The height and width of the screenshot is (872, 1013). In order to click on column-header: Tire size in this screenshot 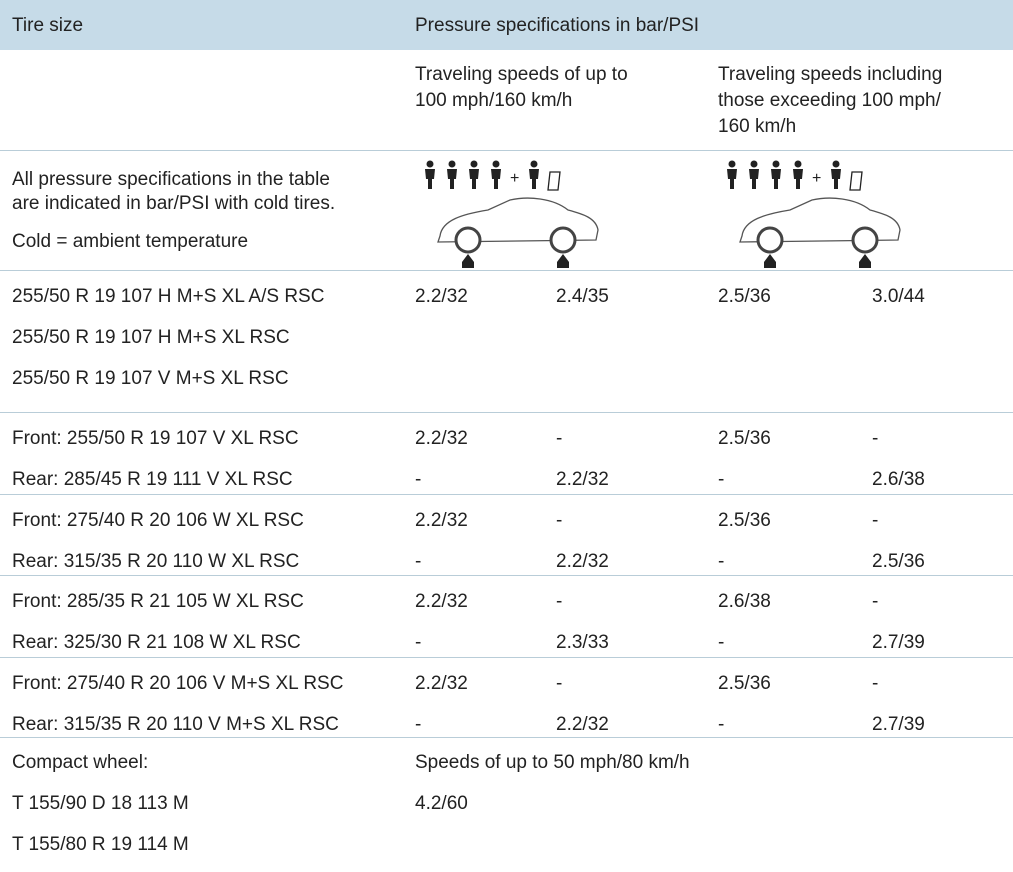, I will do `click(48, 25)`.